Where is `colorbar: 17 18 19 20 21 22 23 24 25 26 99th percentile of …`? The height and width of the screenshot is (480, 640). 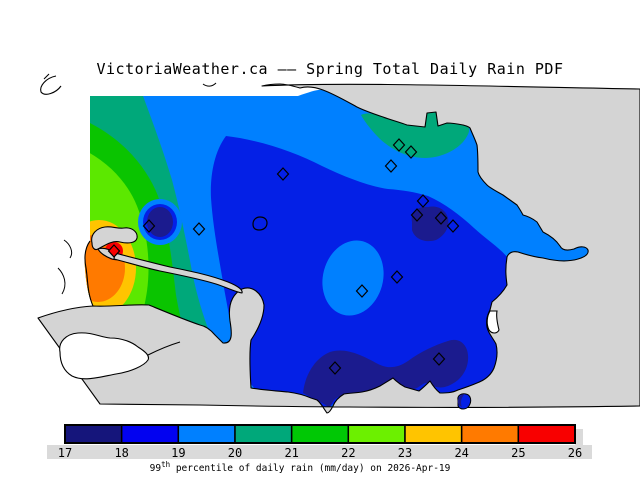 colorbar: 17 18 19 20 21 22 23 24 25 26 99th percentile of … is located at coordinates (319, 449).